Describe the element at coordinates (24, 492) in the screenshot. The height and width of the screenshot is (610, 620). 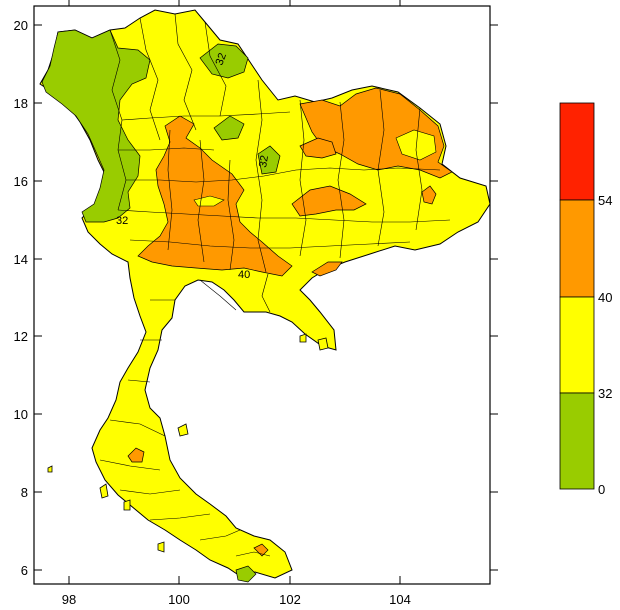
I see `y-tick-label: 8` at that location.